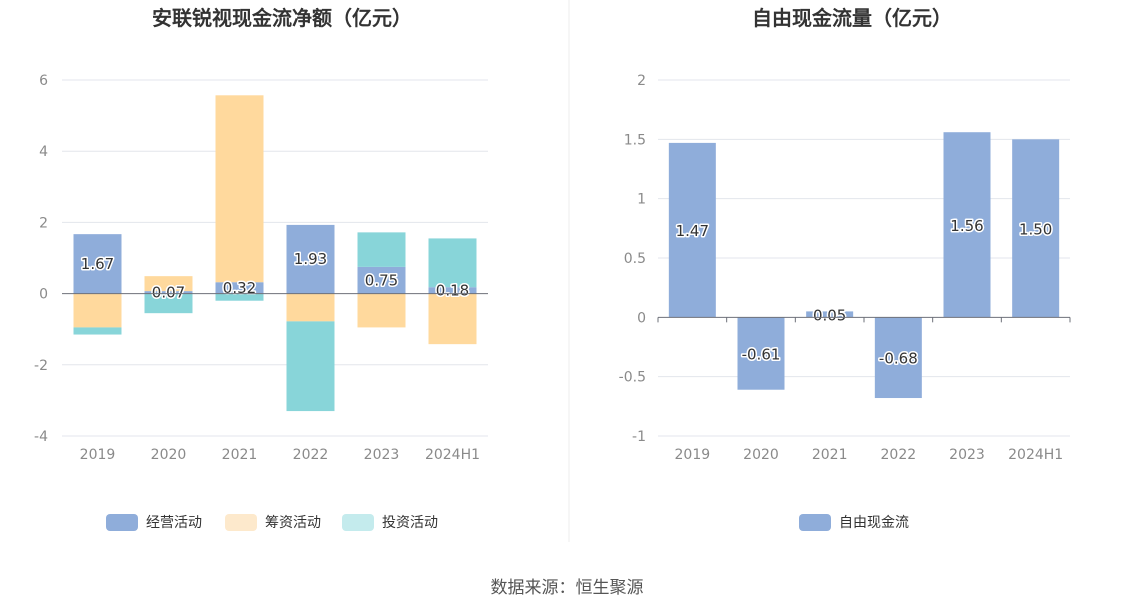  I want to click on left-y-tick-label: 6, so click(43, 81).